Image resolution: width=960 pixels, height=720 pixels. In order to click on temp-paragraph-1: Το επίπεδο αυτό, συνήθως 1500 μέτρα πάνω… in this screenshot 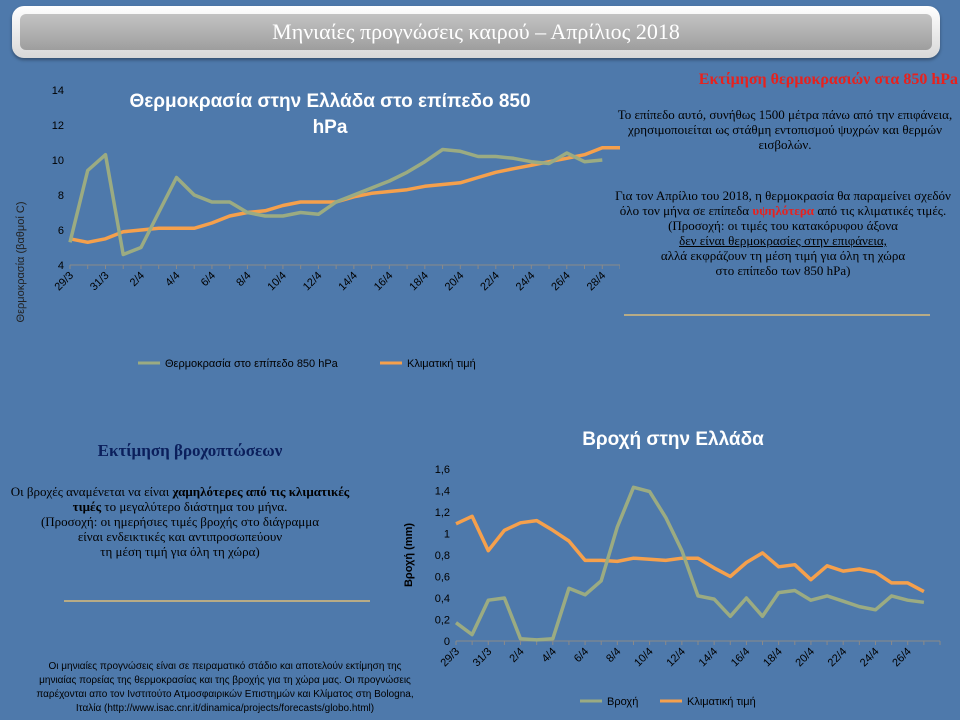, I will do `click(785, 129)`.